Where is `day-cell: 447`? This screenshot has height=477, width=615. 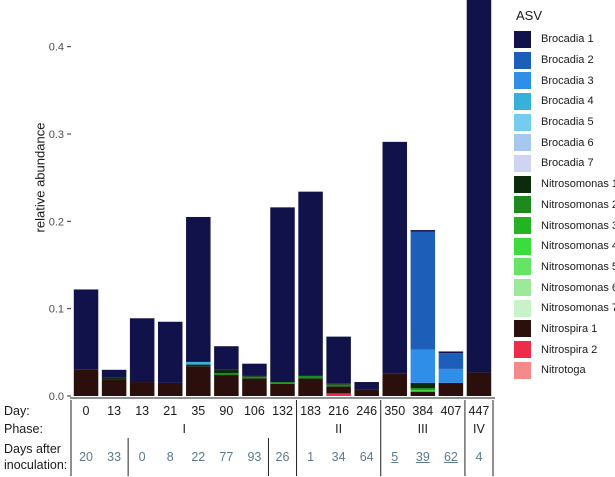
day-cell: 447 is located at coordinates (479, 411).